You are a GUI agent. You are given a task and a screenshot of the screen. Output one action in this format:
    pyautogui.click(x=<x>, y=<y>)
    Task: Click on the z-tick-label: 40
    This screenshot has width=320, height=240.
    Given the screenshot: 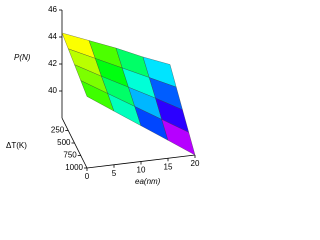 What is the action you would take?
    pyautogui.click(x=52, y=90)
    